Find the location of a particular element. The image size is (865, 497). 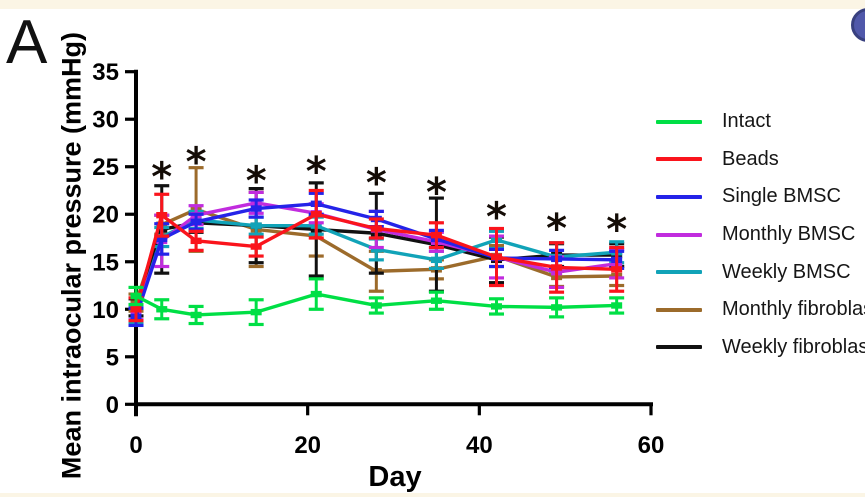

significance-annotations: * * * * * * * * * is located at coordinates (389, 196).